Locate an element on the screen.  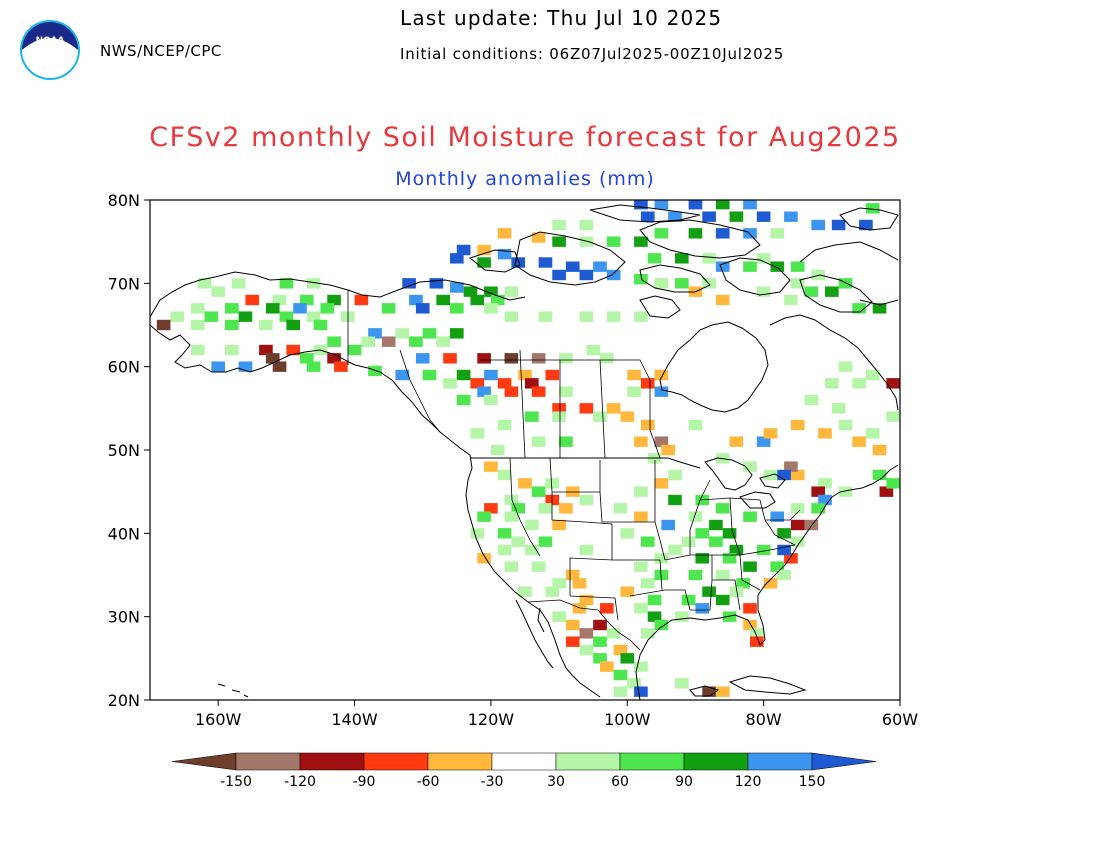
colorbar-arrow-left is located at coordinates (204, 761).